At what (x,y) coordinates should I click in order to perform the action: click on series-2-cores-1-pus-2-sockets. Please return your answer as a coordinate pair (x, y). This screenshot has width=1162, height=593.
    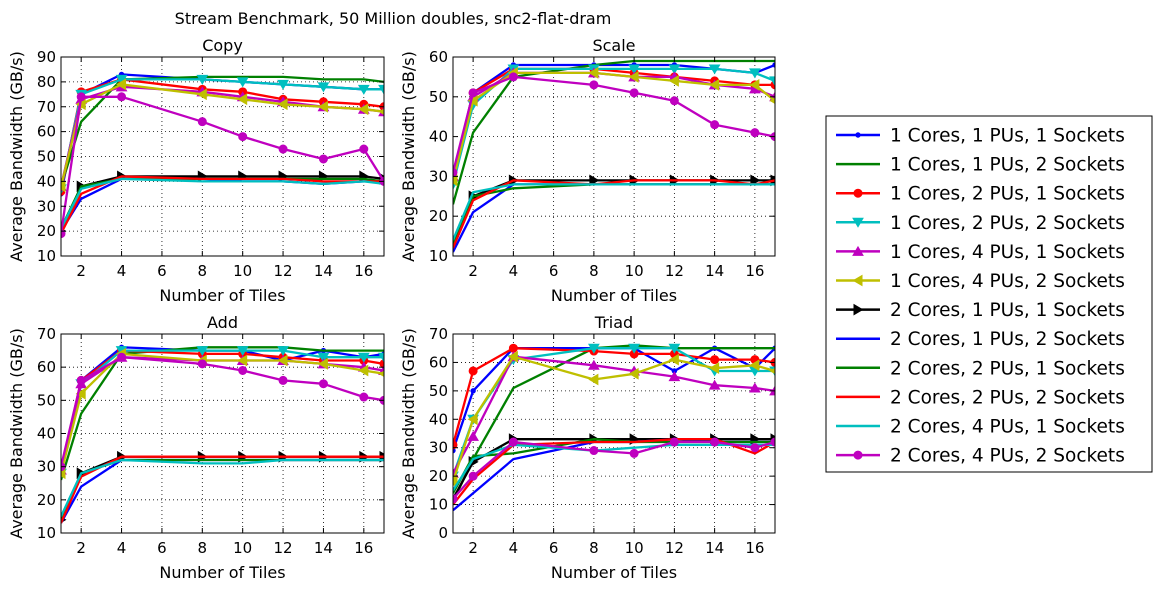
    Looking at the image, I should click on (614, 218).